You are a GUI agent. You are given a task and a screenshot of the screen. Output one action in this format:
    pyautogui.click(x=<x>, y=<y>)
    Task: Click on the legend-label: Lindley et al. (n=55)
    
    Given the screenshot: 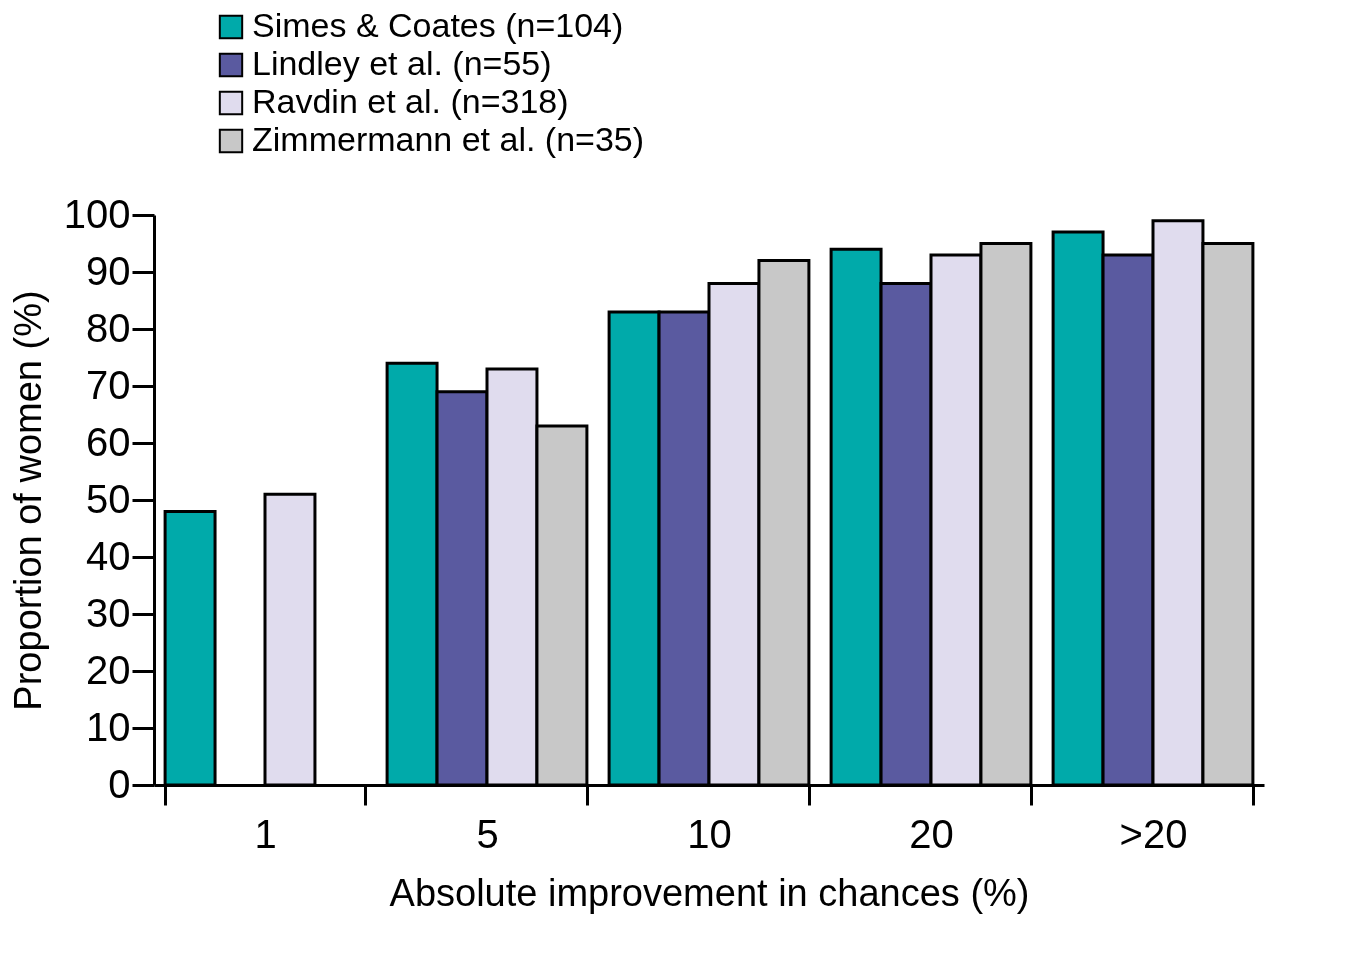 What is the action you would take?
    pyautogui.click(x=402, y=63)
    